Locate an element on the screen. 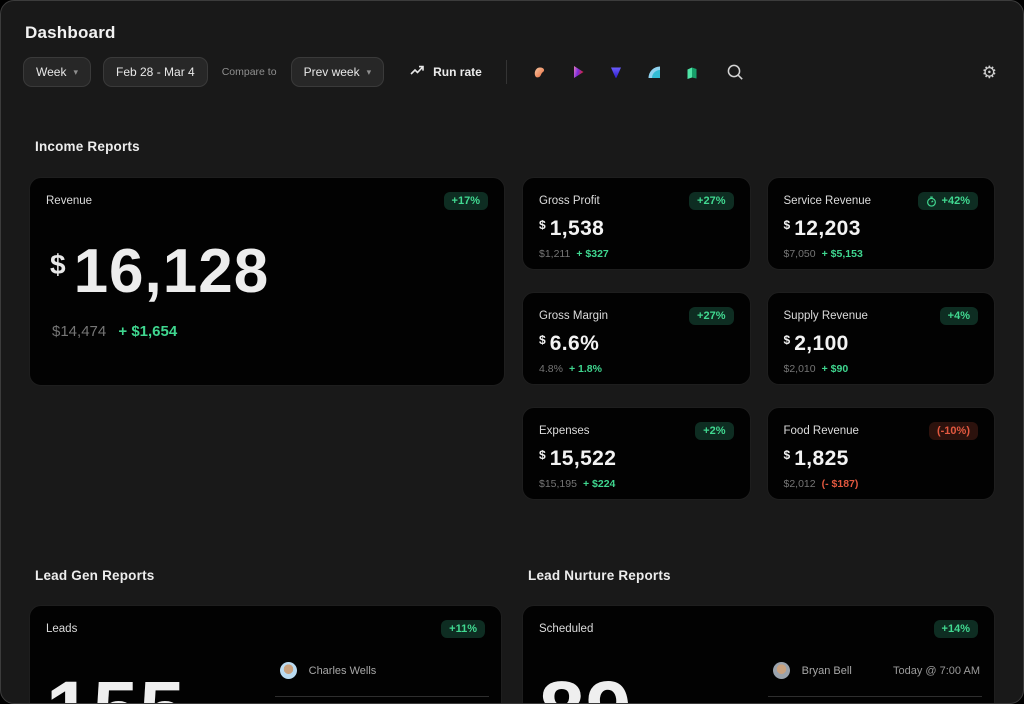  previous-value: $2,012 is located at coordinates (799, 484).